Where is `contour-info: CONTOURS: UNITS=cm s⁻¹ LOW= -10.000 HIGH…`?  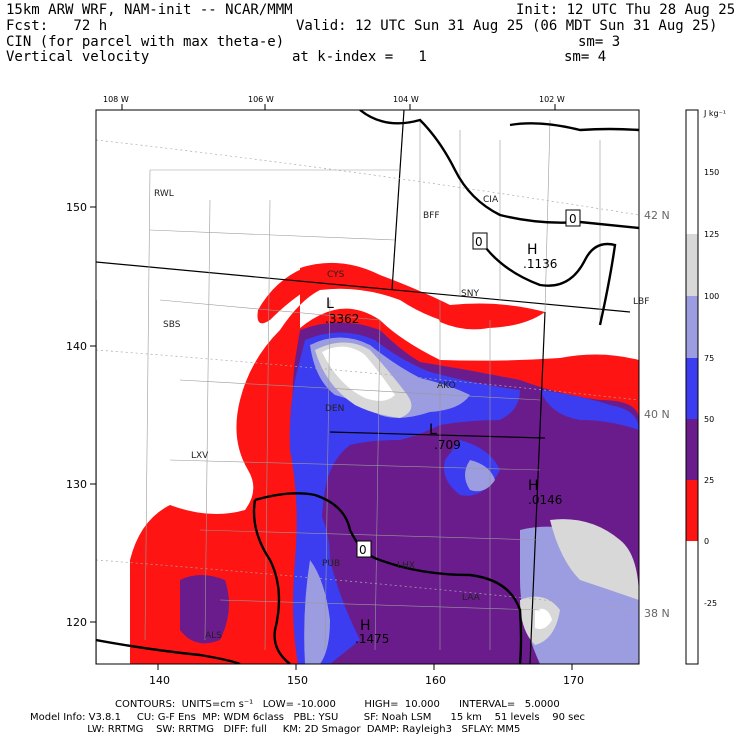 contour-info: CONTOURS: UNITS=cm s⁻¹ LOW= -10.000 HIGH… is located at coordinates (337, 704).